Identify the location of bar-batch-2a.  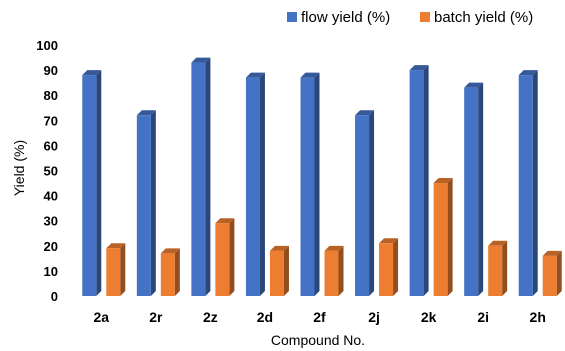
(116, 269).